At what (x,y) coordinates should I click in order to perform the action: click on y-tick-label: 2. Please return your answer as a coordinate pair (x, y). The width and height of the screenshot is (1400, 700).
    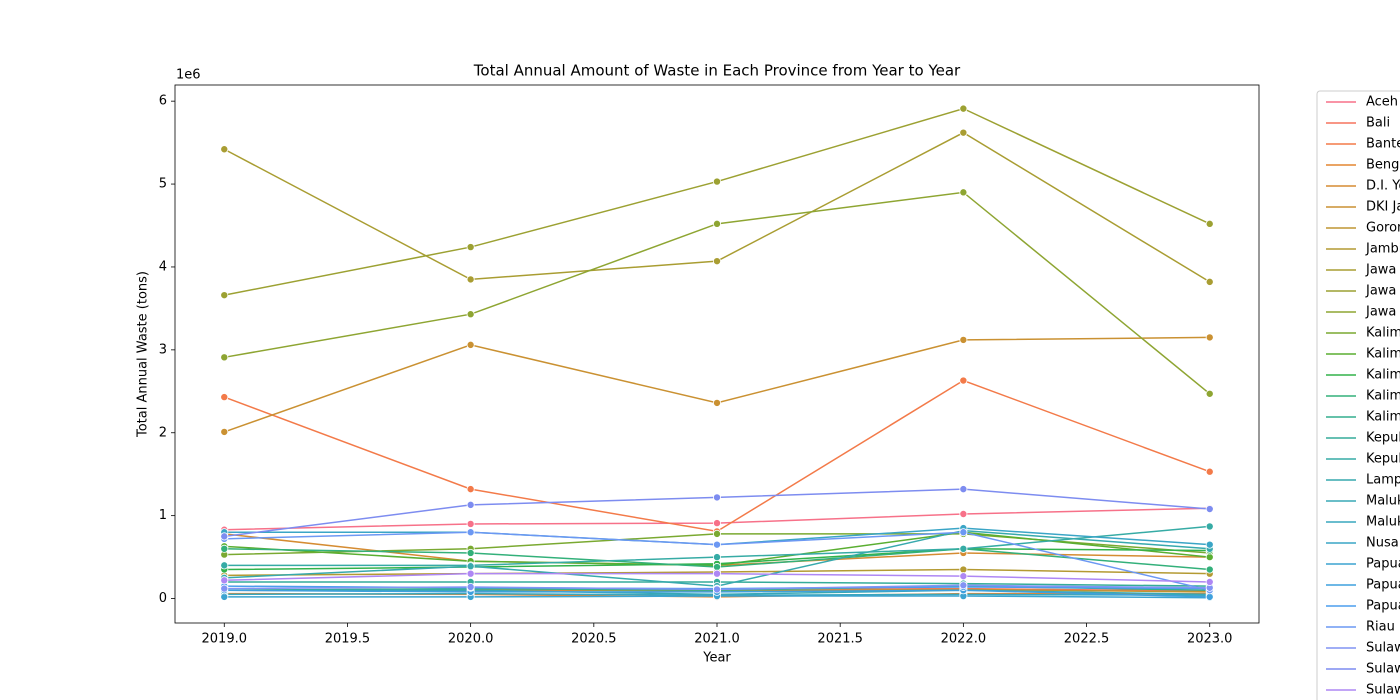
    Looking at the image, I should click on (163, 432).